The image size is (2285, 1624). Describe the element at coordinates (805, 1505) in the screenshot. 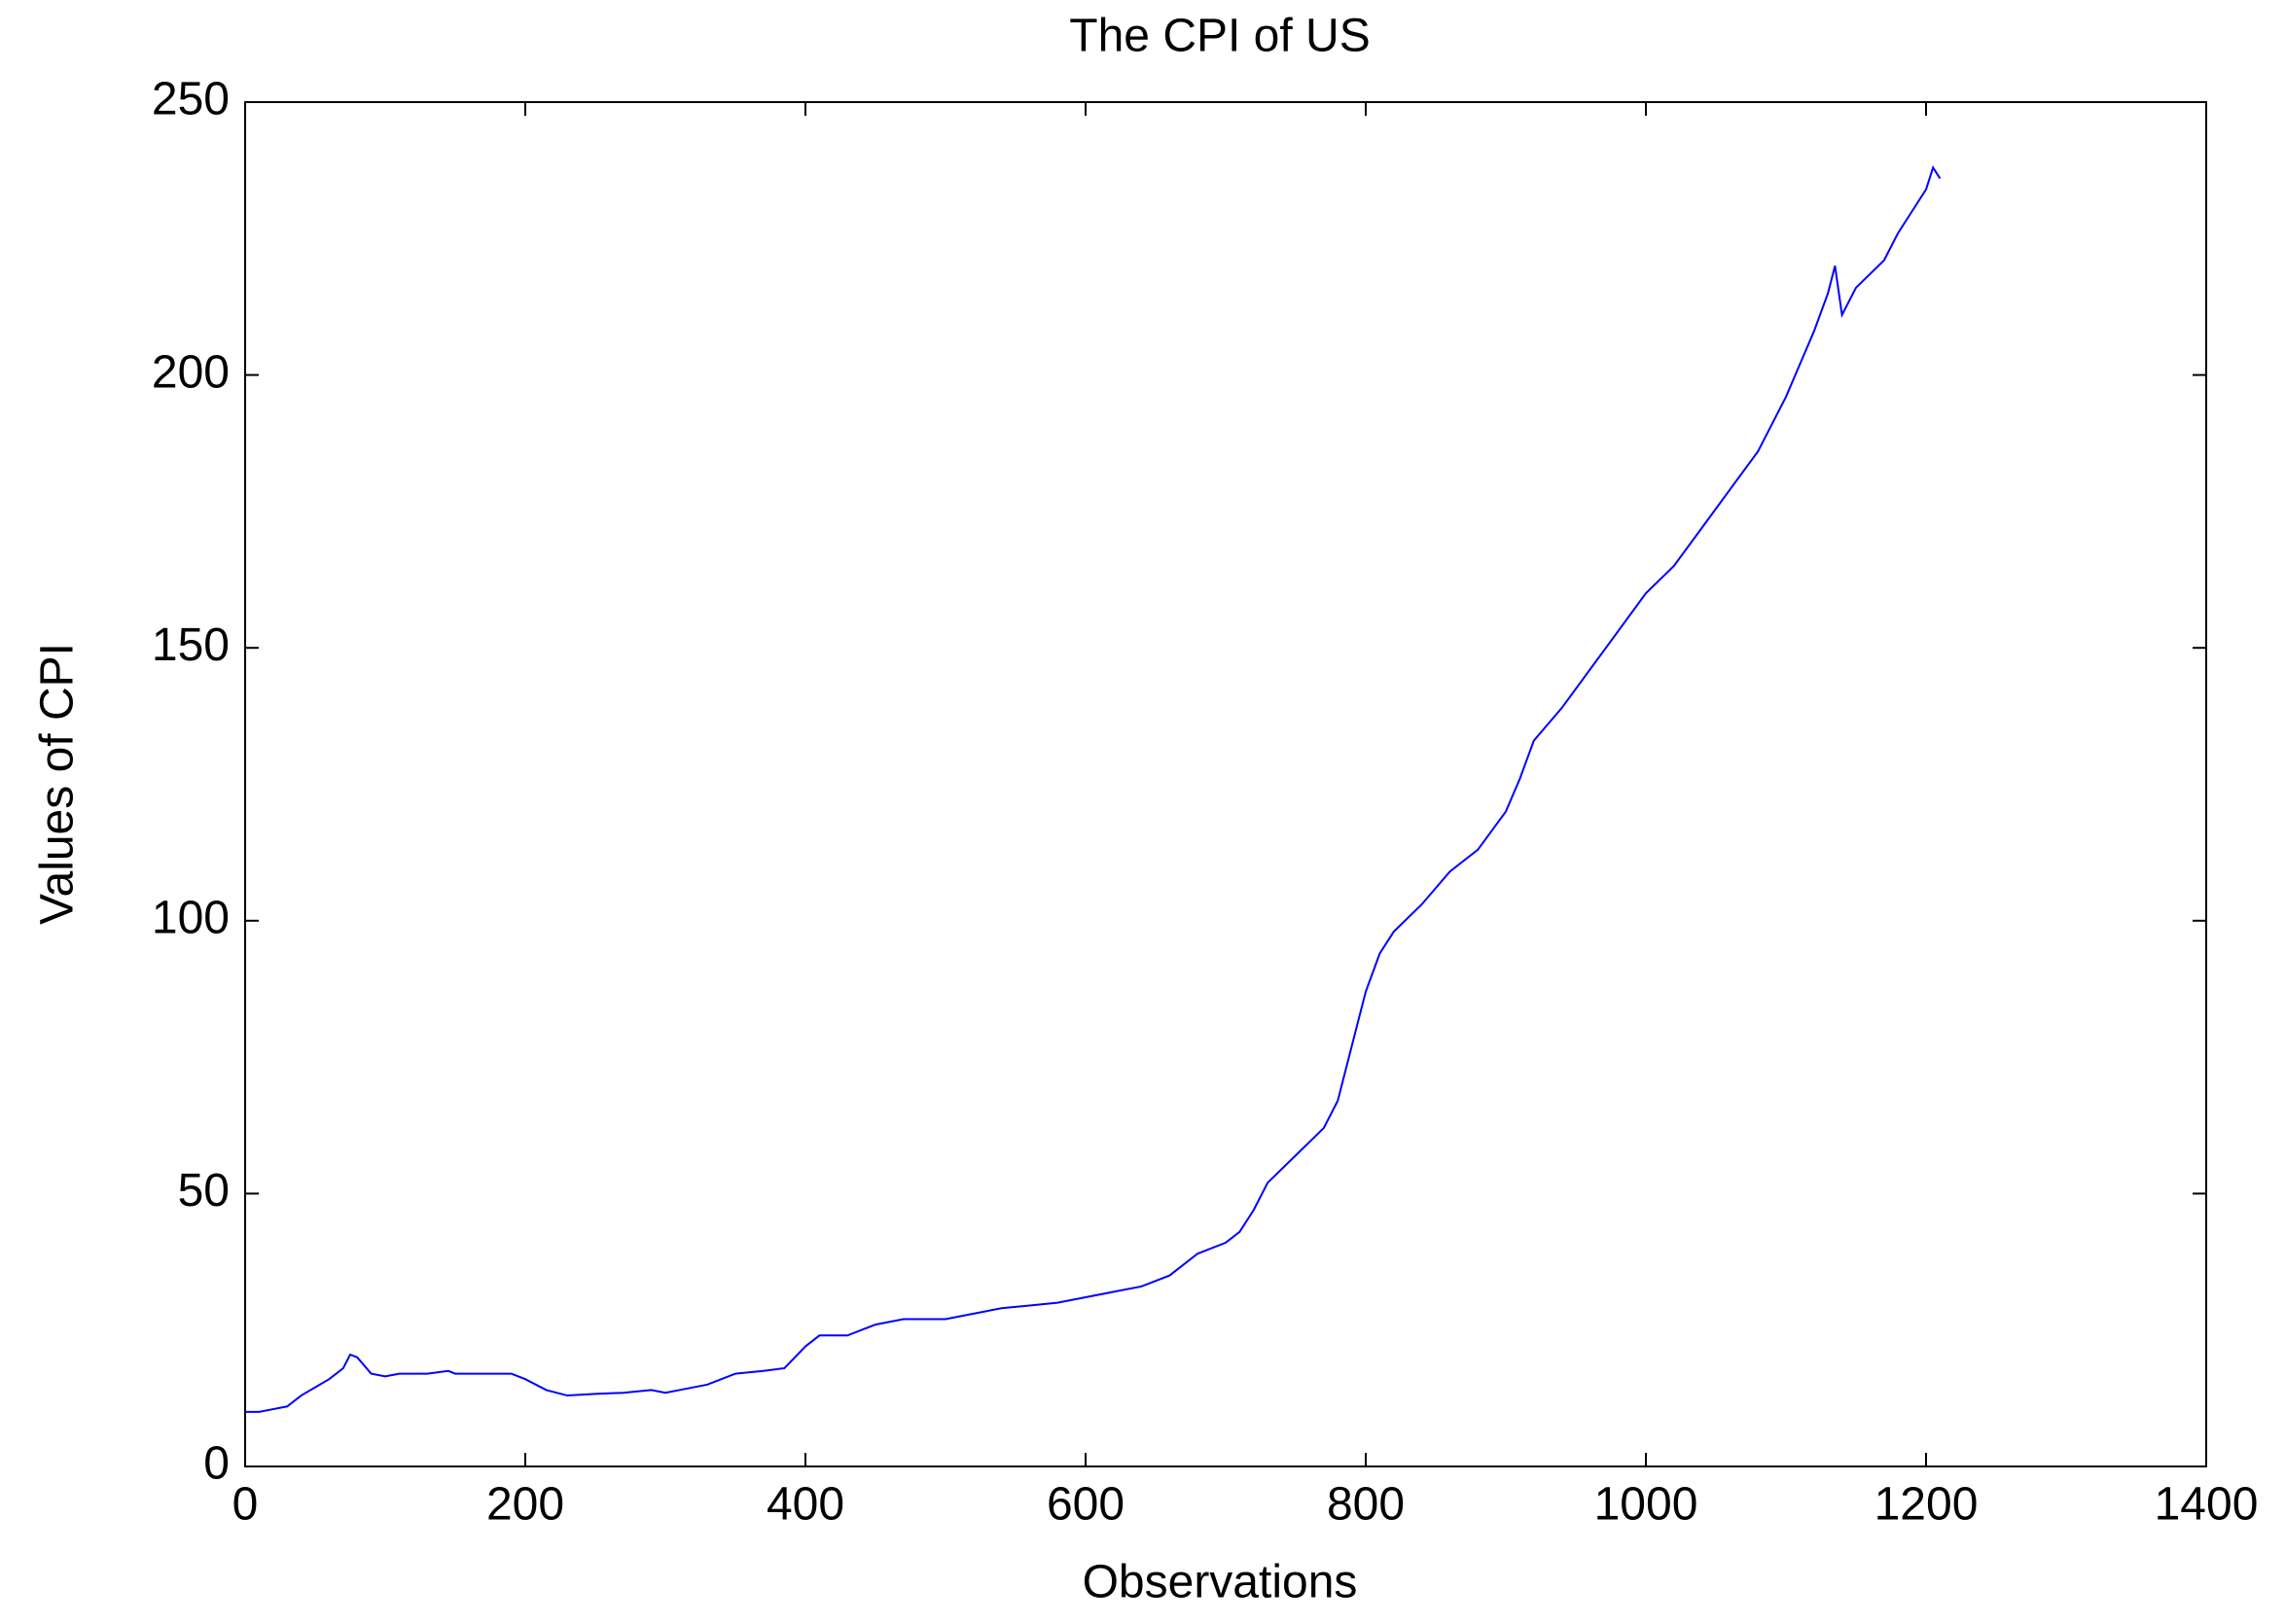

I see `x-tick-label: 400` at that location.